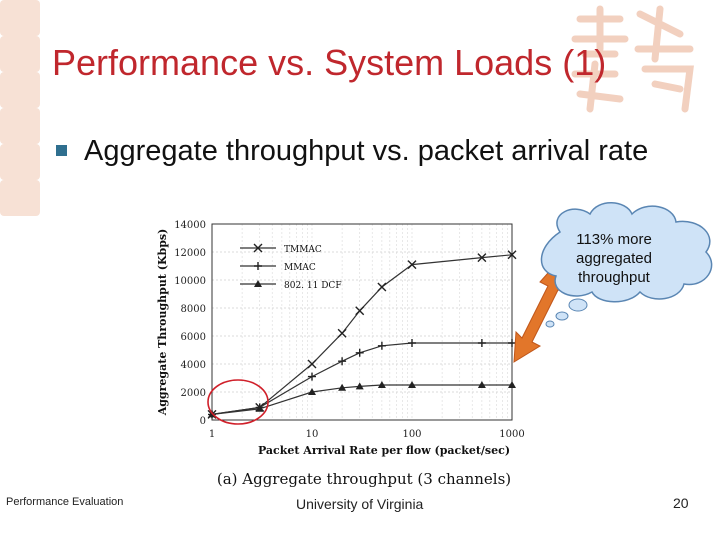 This screenshot has width=720, height=540. I want to click on y-tick-label: 2000, so click(193, 393).